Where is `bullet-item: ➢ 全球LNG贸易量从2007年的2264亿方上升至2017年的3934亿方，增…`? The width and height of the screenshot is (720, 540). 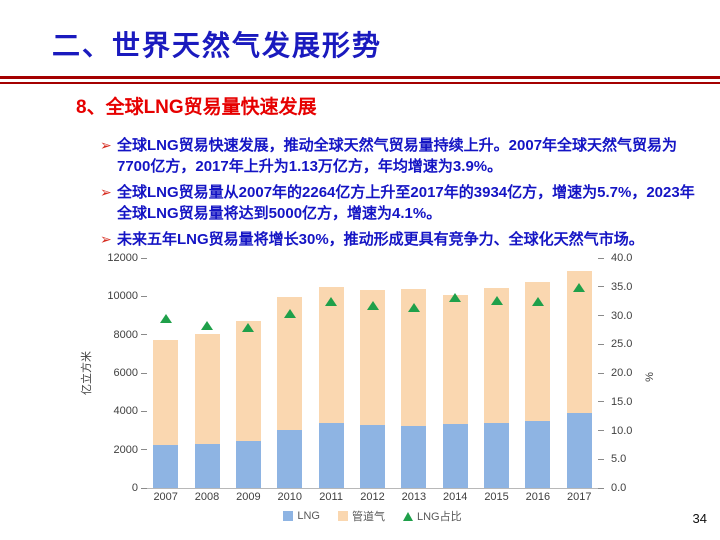 bullet-item: ➢ 全球LNG贸易量从2007年的2264亿方上升至2017年的3934亿方，增… is located at coordinates (398, 203).